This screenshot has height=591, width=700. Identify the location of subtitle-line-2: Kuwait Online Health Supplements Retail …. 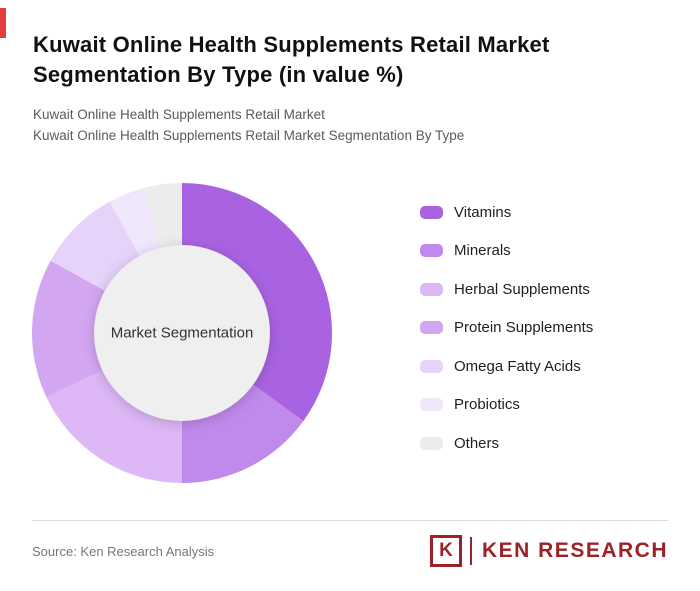
(249, 136).